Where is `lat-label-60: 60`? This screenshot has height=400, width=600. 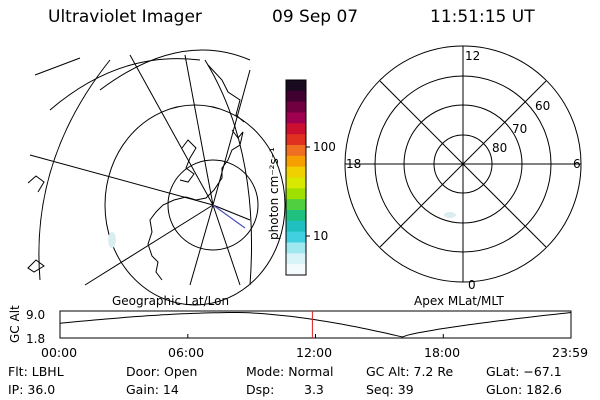 lat-label-60: 60 is located at coordinates (542, 106).